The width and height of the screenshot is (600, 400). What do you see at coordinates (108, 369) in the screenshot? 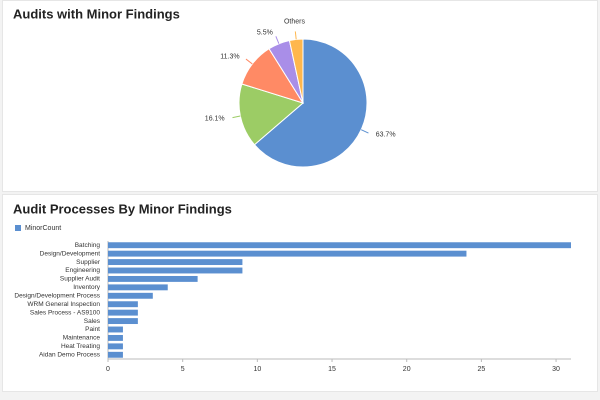
I see `x-tick-label: 0` at bounding box center [108, 369].